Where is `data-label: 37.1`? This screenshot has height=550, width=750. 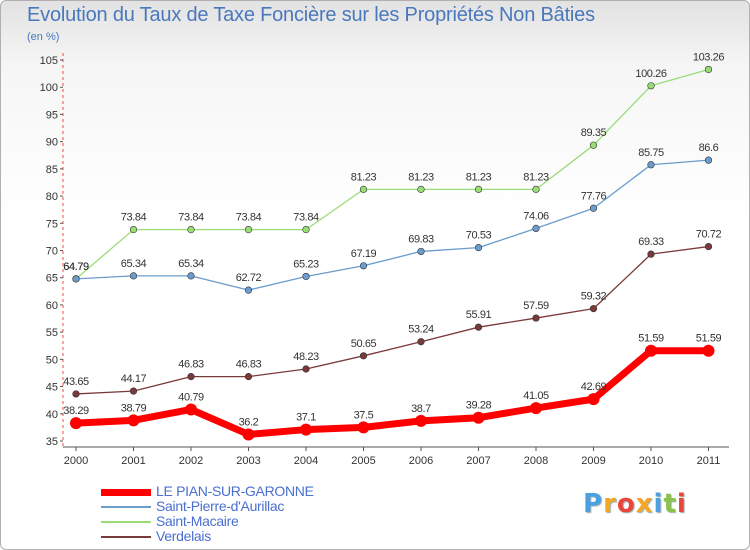
data-label: 37.1 is located at coordinates (306, 418).